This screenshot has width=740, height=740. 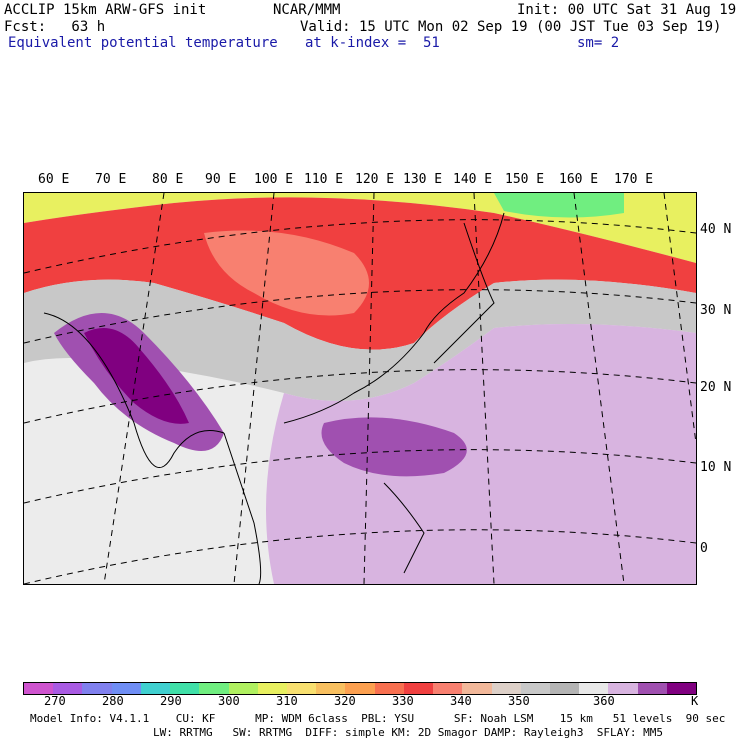 I want to click on lon-label: 60 E, so click(x=54, y=179).